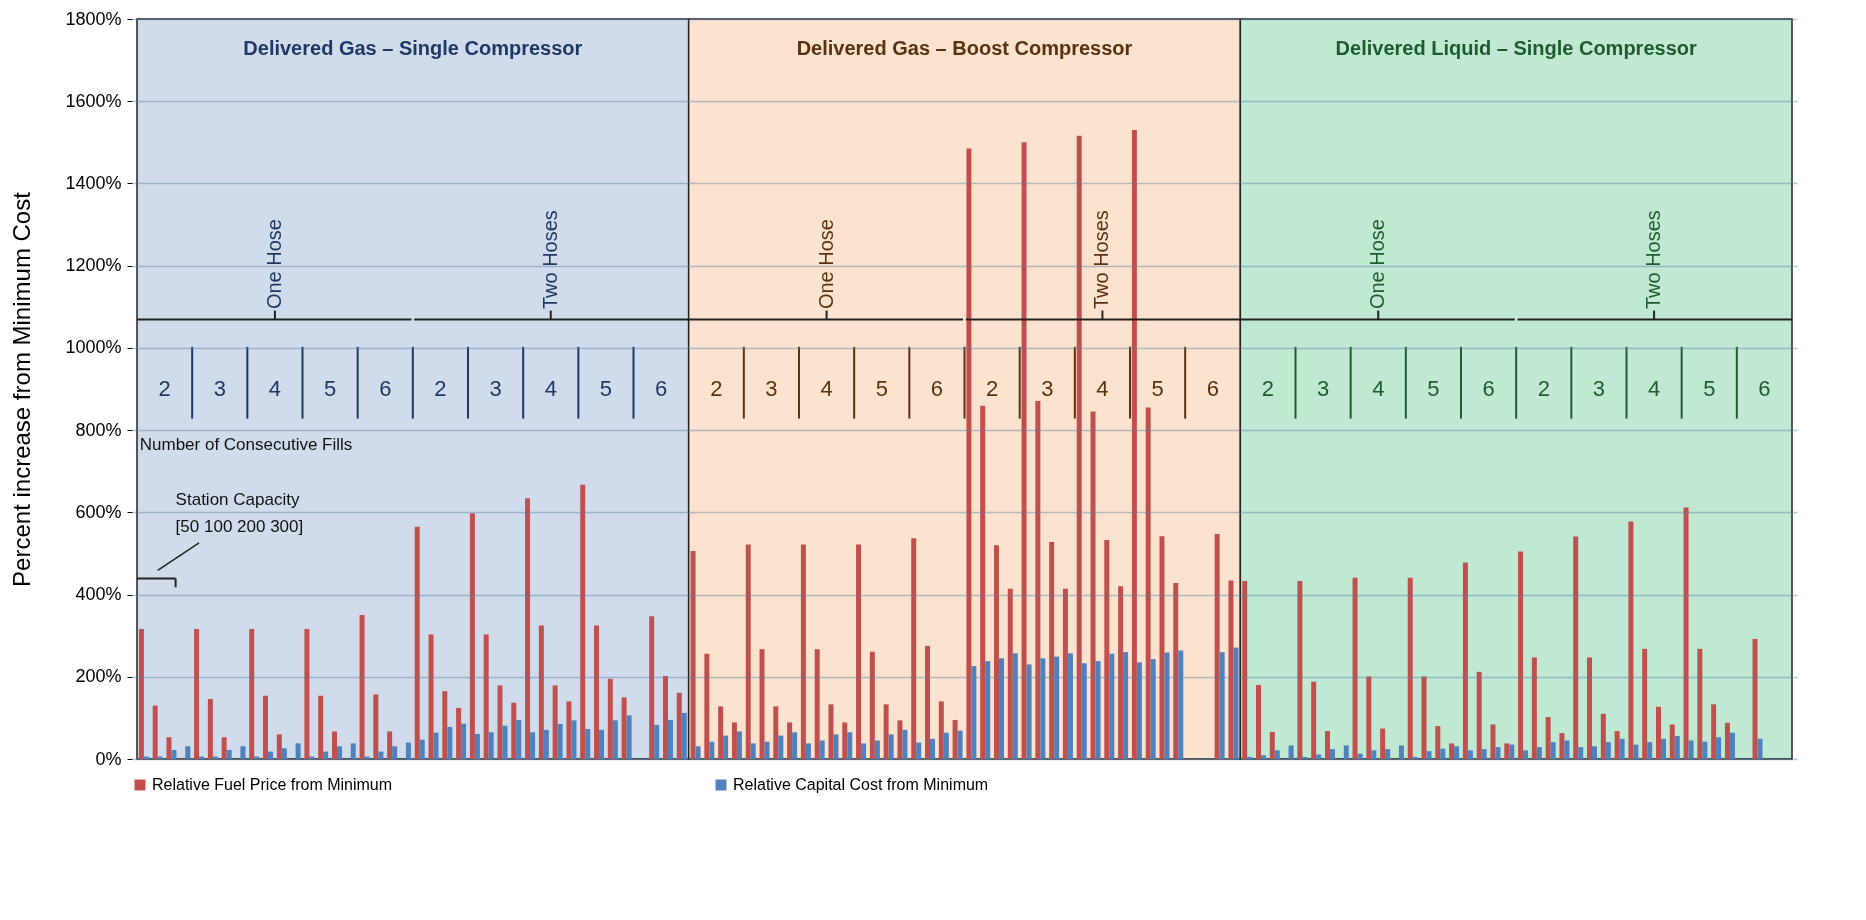 Image resolution: width=1866 pixels, height=920 pixels. What do you see at coordinates (93, 18) in the screenshot?
I see `y-tick-label: 1800%` at bounding box center [93, 18].